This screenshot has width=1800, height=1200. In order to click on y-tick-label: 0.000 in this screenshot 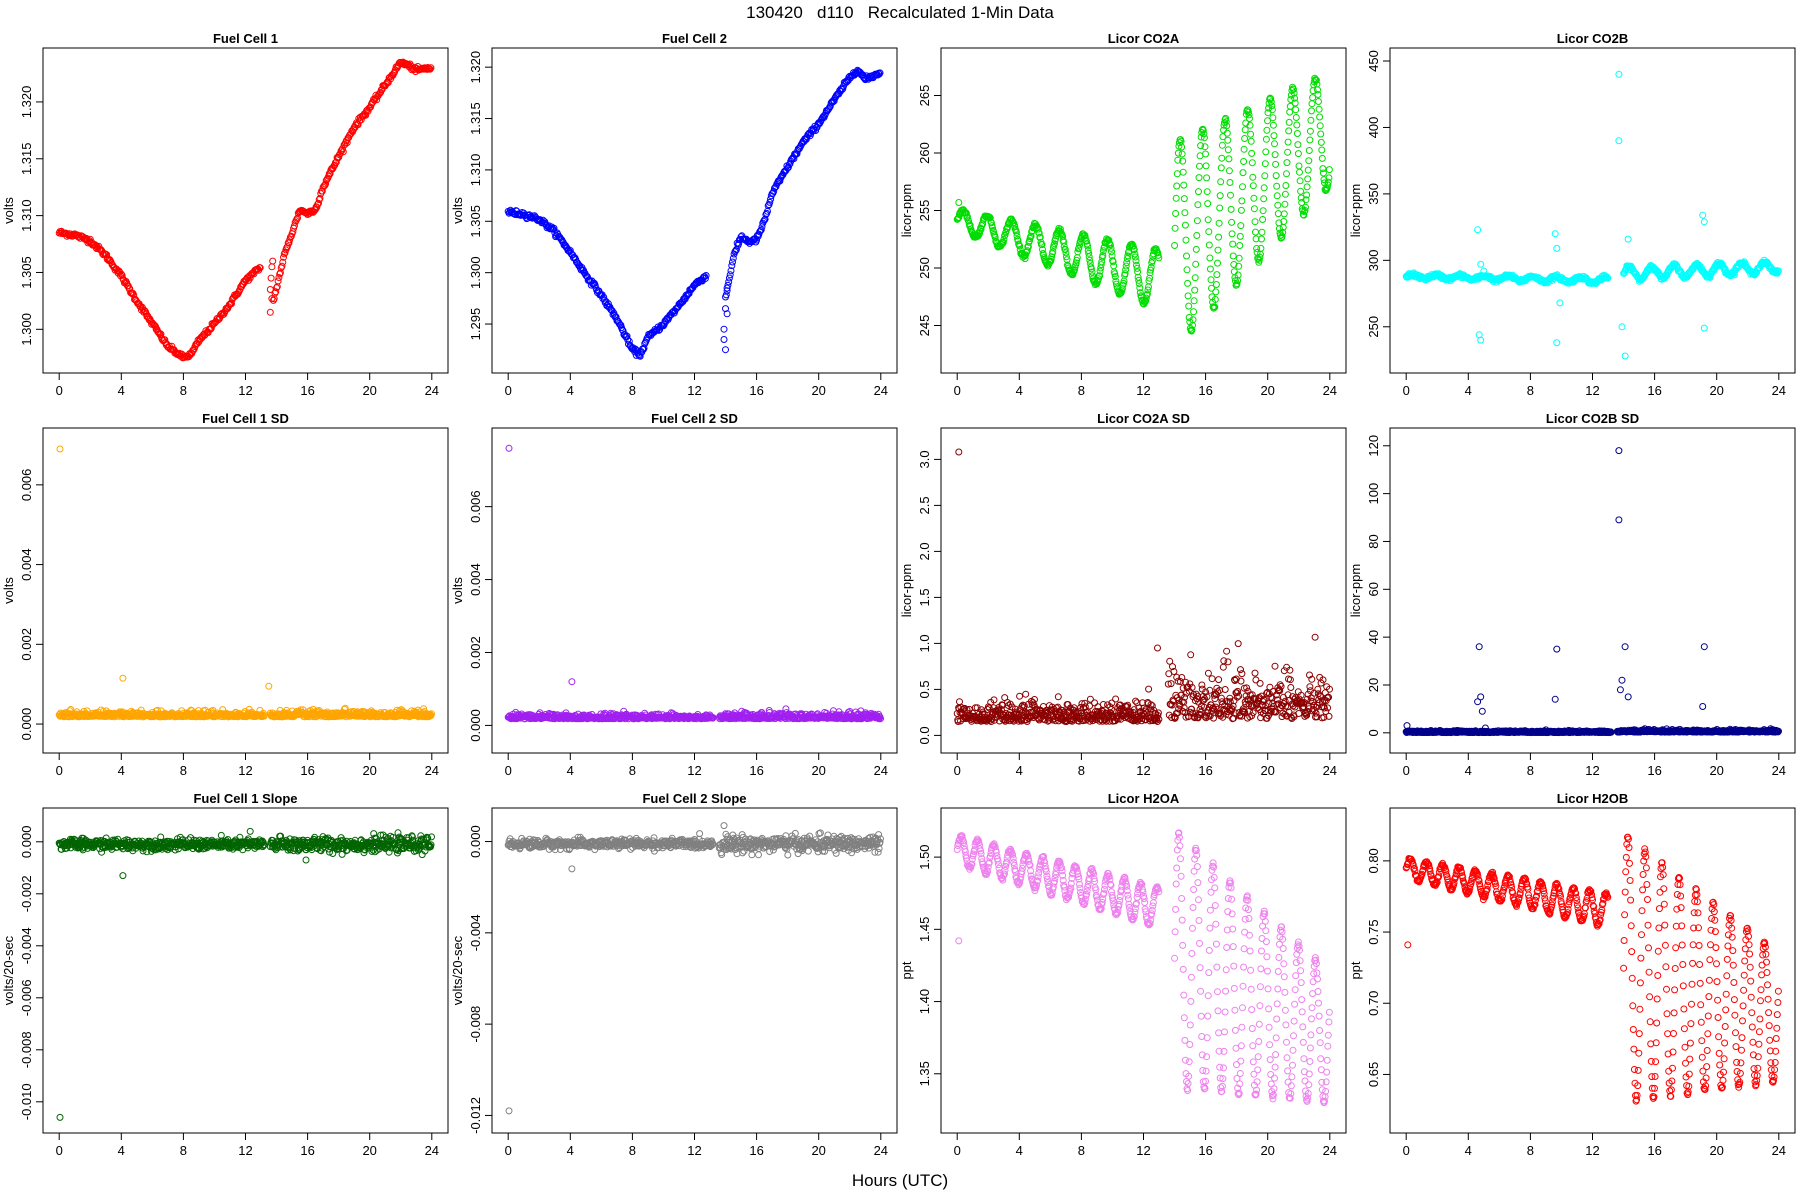, I will do `click(26, 724)`.